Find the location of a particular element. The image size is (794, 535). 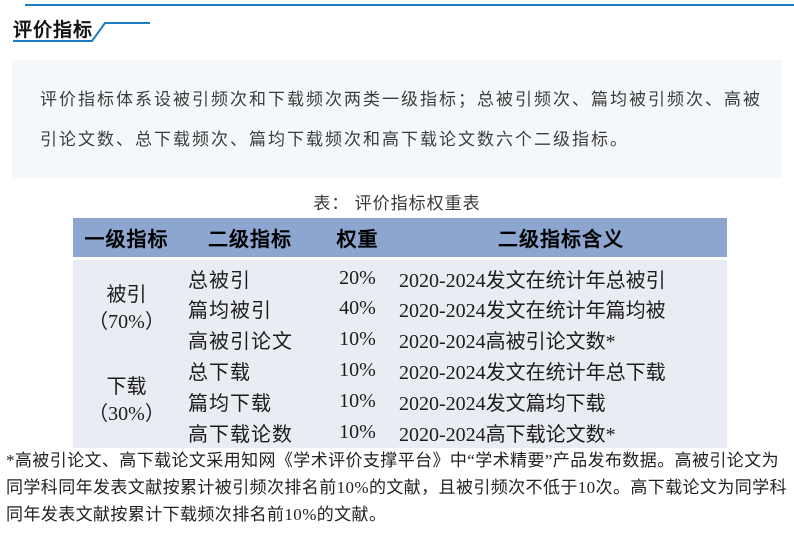

table-row: 高被引论文 10% 2020-2024高被引论文数* is located at coordinates (400, 339).